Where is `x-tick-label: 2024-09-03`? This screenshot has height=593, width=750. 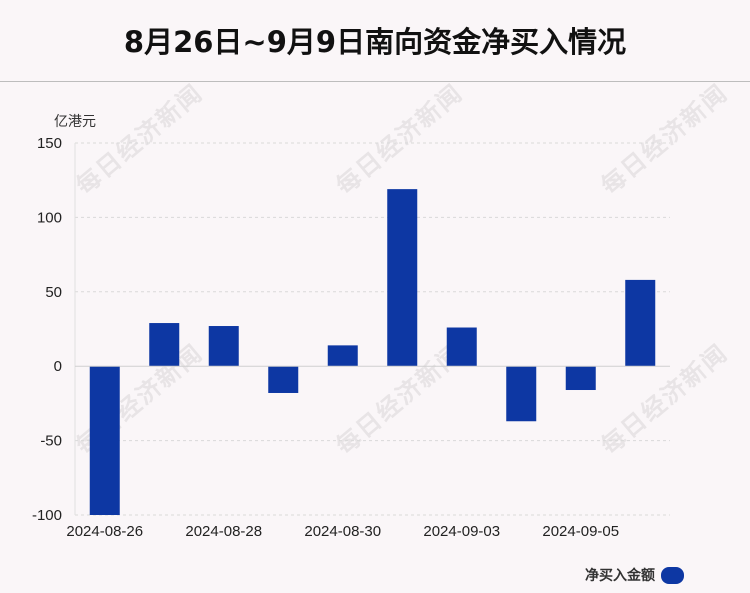 x-tick-label: 2024-09-03 is located at coordinates (461, 531).